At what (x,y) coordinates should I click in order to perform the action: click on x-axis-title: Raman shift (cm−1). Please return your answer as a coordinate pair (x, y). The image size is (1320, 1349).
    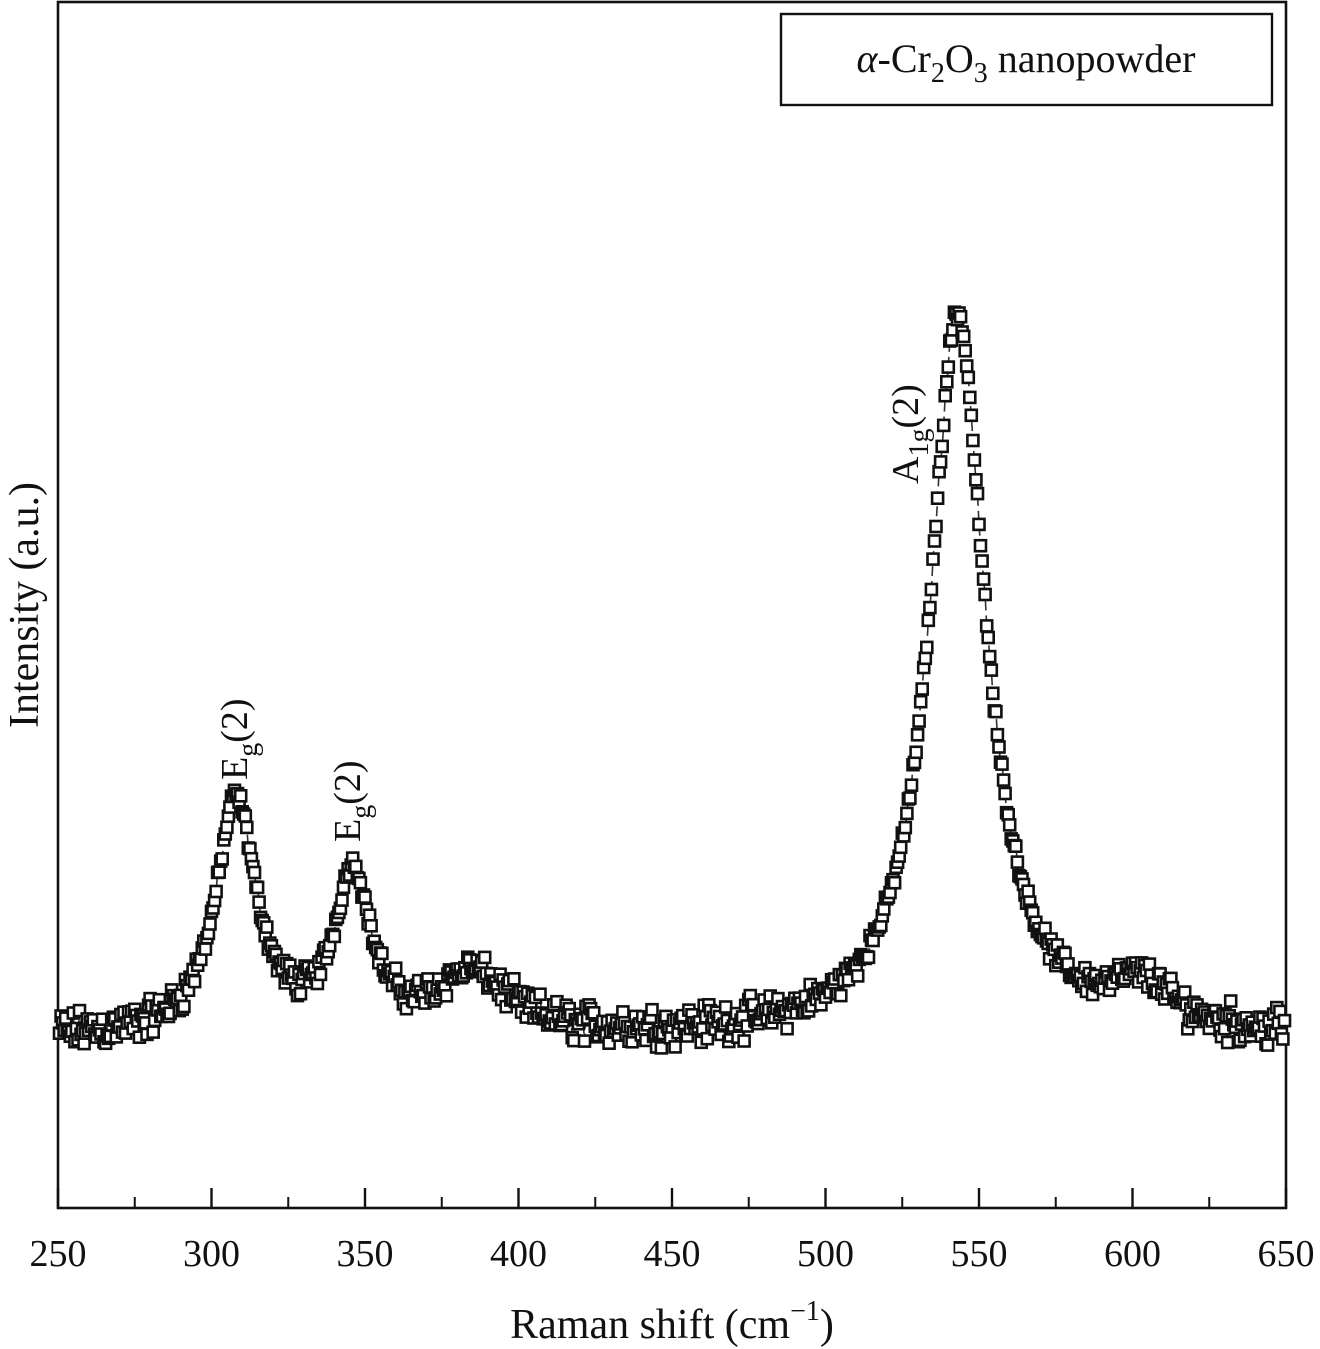
    Looking at the image, I should click on (672, 1322).